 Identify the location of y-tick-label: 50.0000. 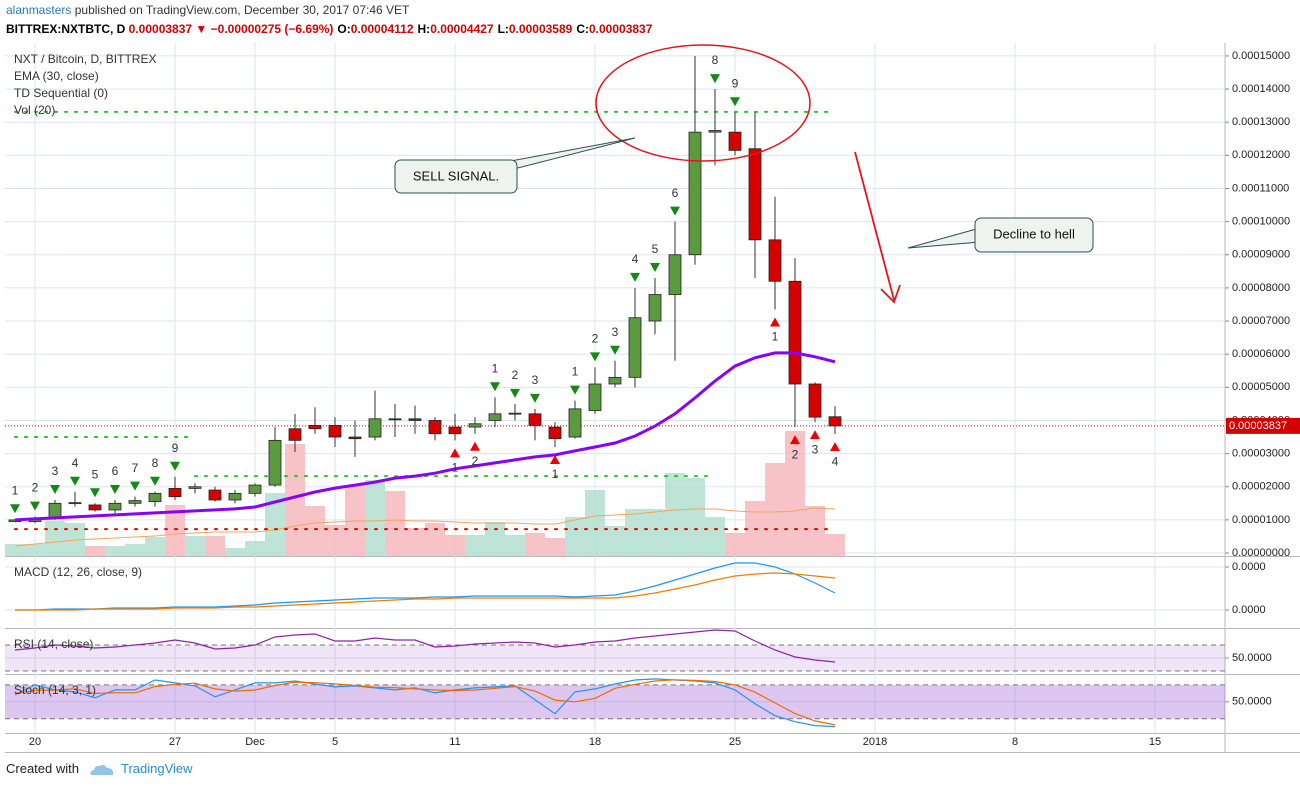
(1252, 658).